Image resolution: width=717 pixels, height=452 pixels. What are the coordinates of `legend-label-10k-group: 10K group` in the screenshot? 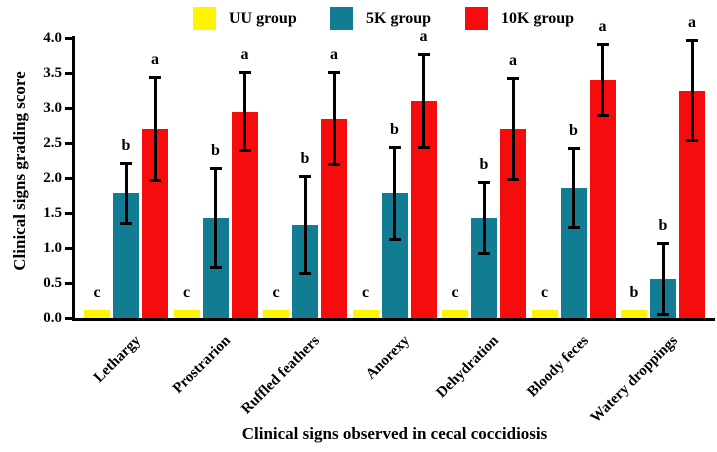 It's located at (538, 18).